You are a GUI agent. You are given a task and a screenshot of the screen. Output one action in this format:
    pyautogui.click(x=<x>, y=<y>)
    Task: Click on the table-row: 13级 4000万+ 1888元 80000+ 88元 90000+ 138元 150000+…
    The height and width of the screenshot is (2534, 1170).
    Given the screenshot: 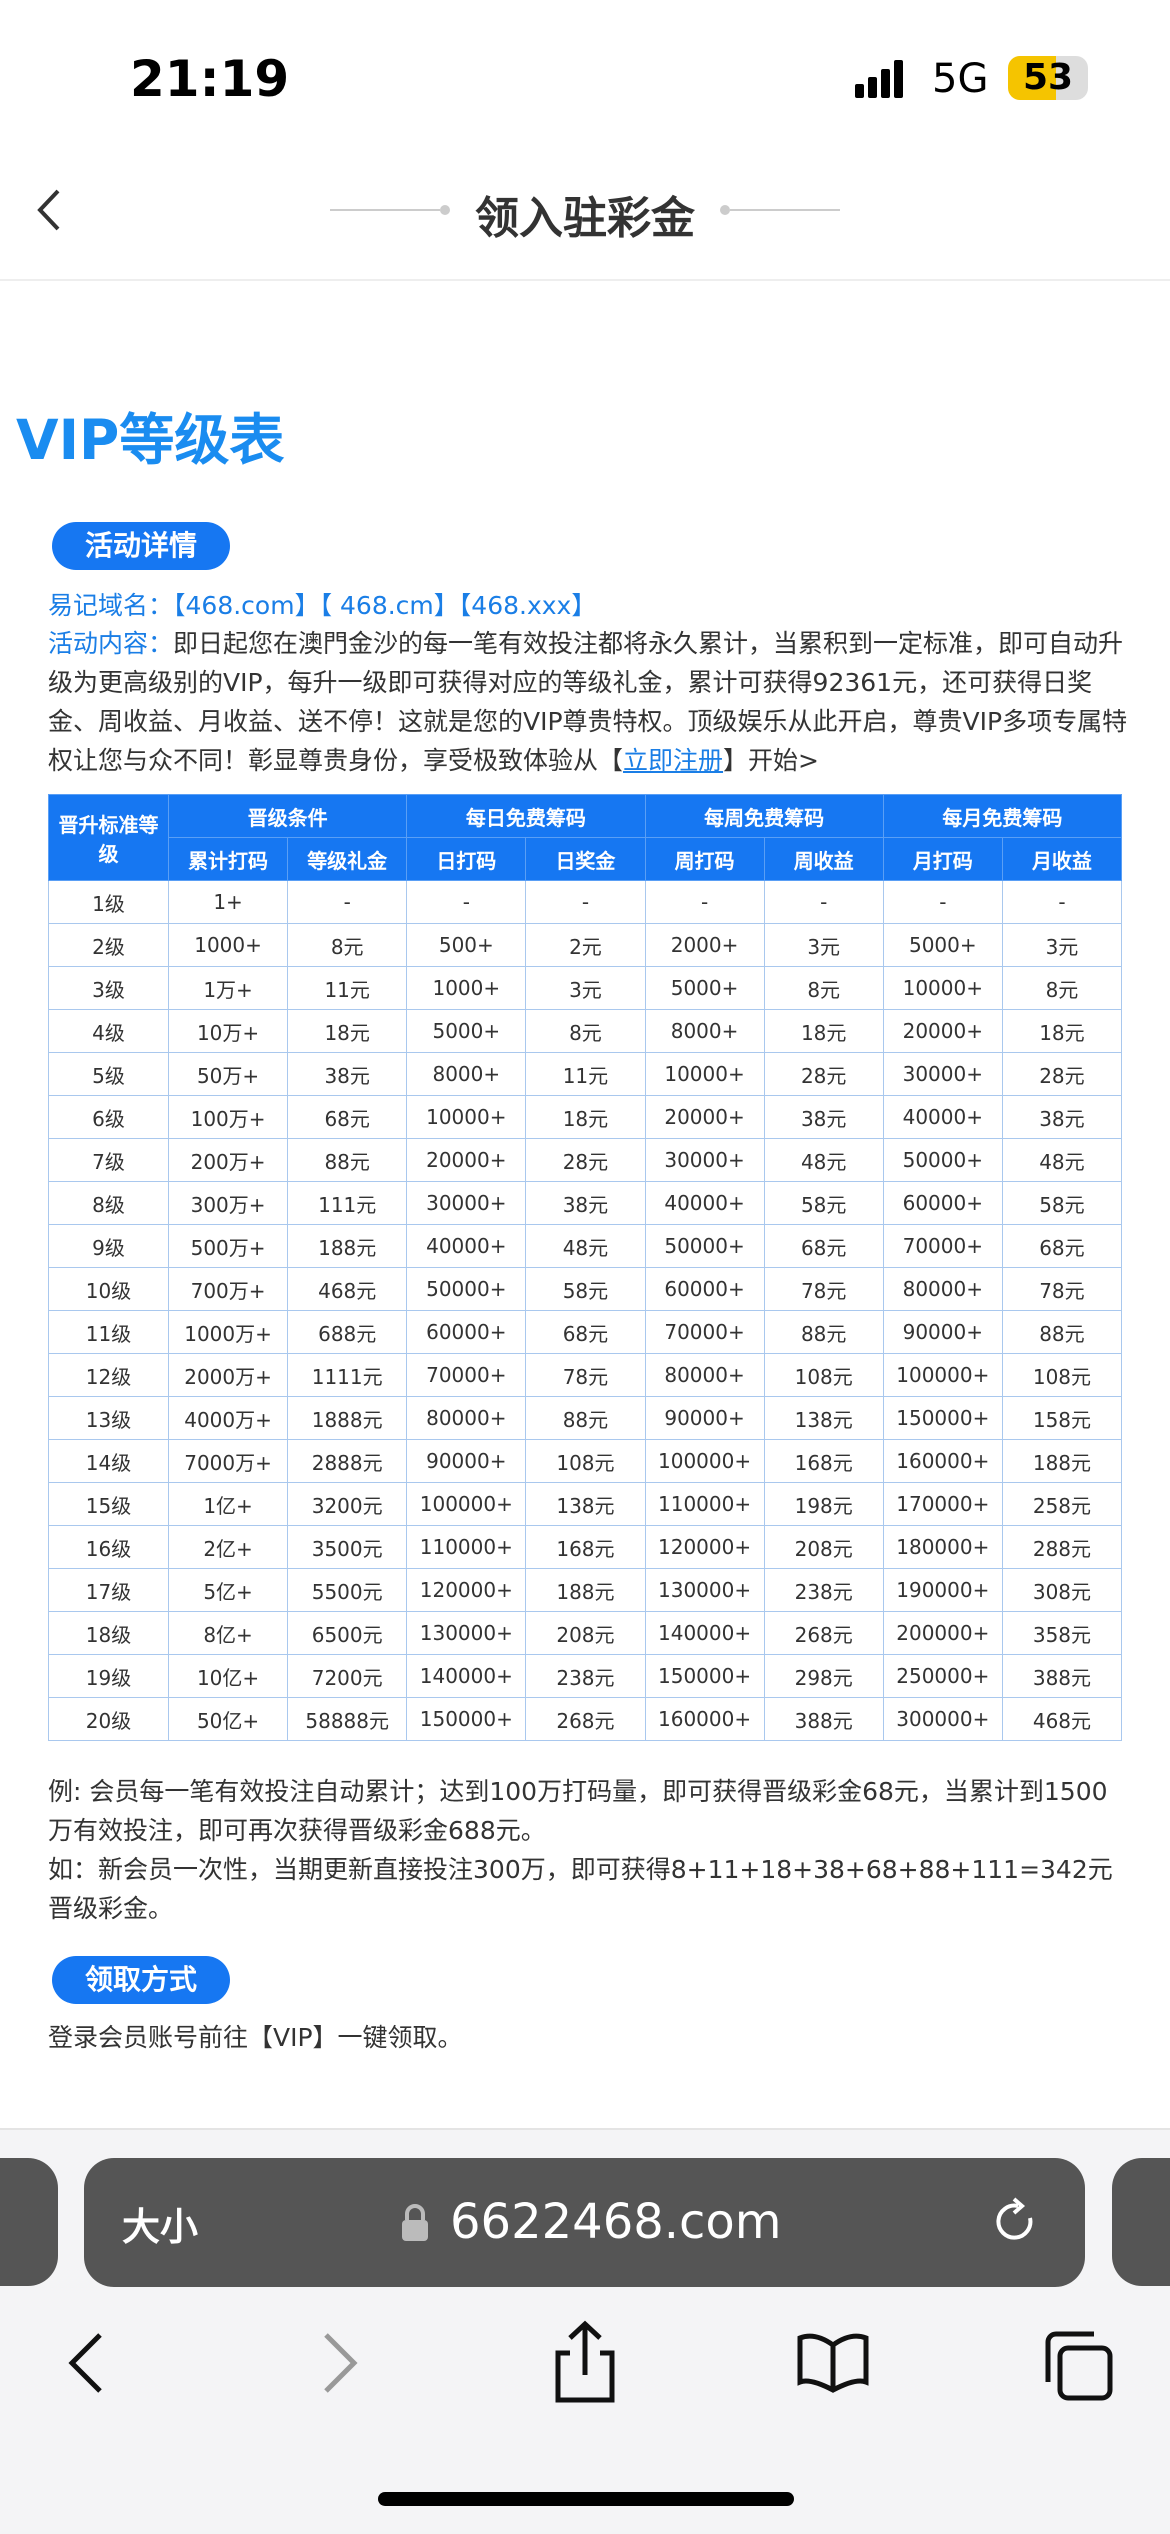 What is the action you would take?
    pyautogui.click(x=585, y=1418)
    